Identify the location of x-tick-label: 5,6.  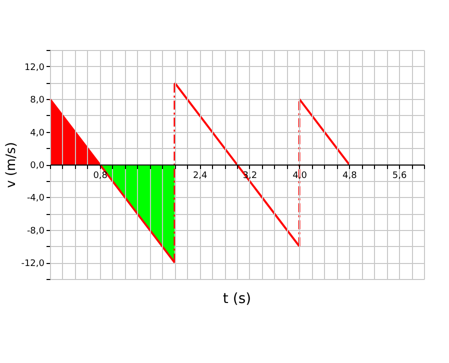
(399, 176).